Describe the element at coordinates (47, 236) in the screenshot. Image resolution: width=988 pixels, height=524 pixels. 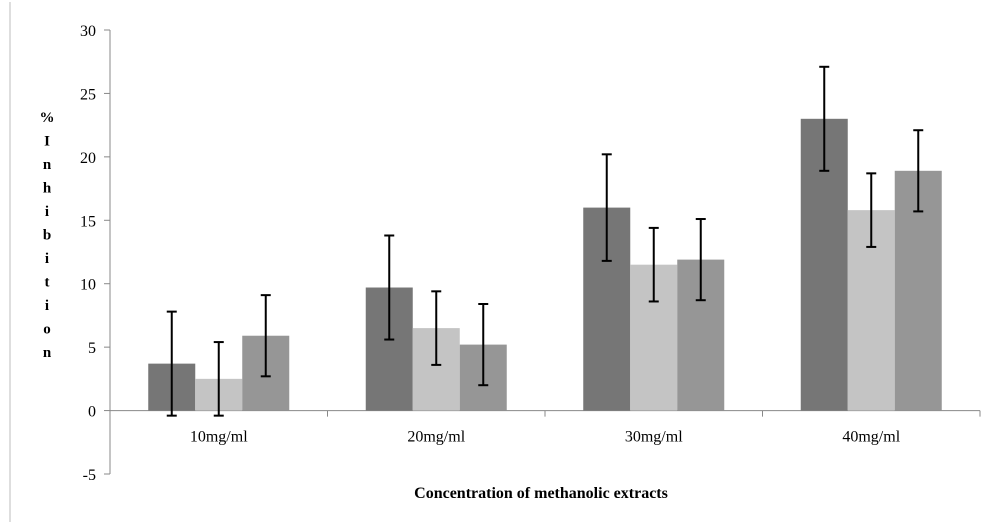
I see `y-axis-title-letter: b` at that location.